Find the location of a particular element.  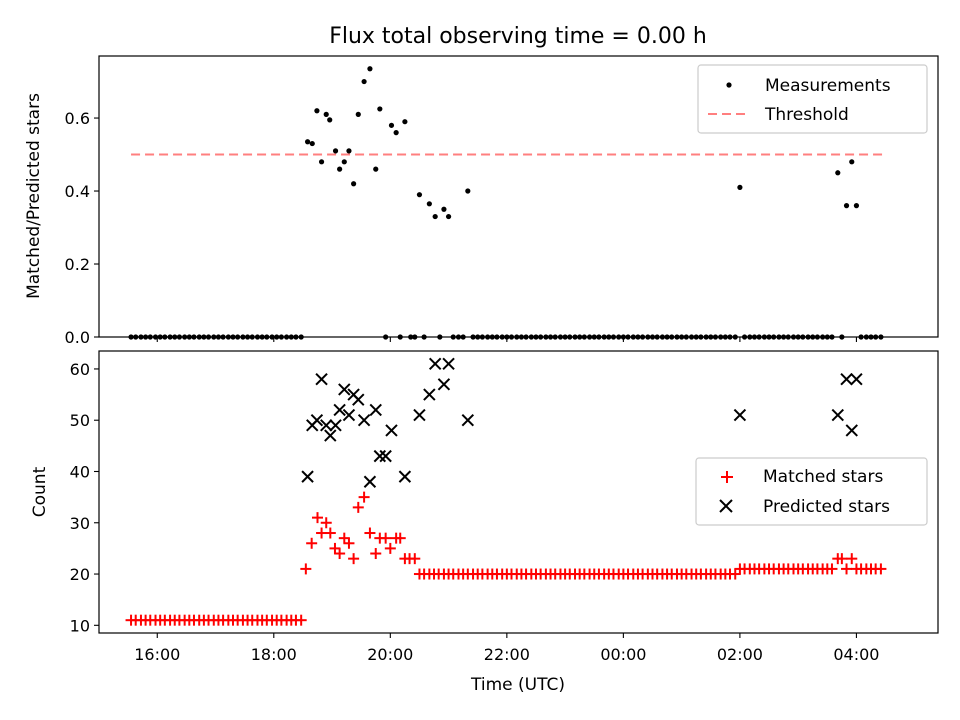

bottom-y-tick-label: 40 is located at coordinates (80, 471).